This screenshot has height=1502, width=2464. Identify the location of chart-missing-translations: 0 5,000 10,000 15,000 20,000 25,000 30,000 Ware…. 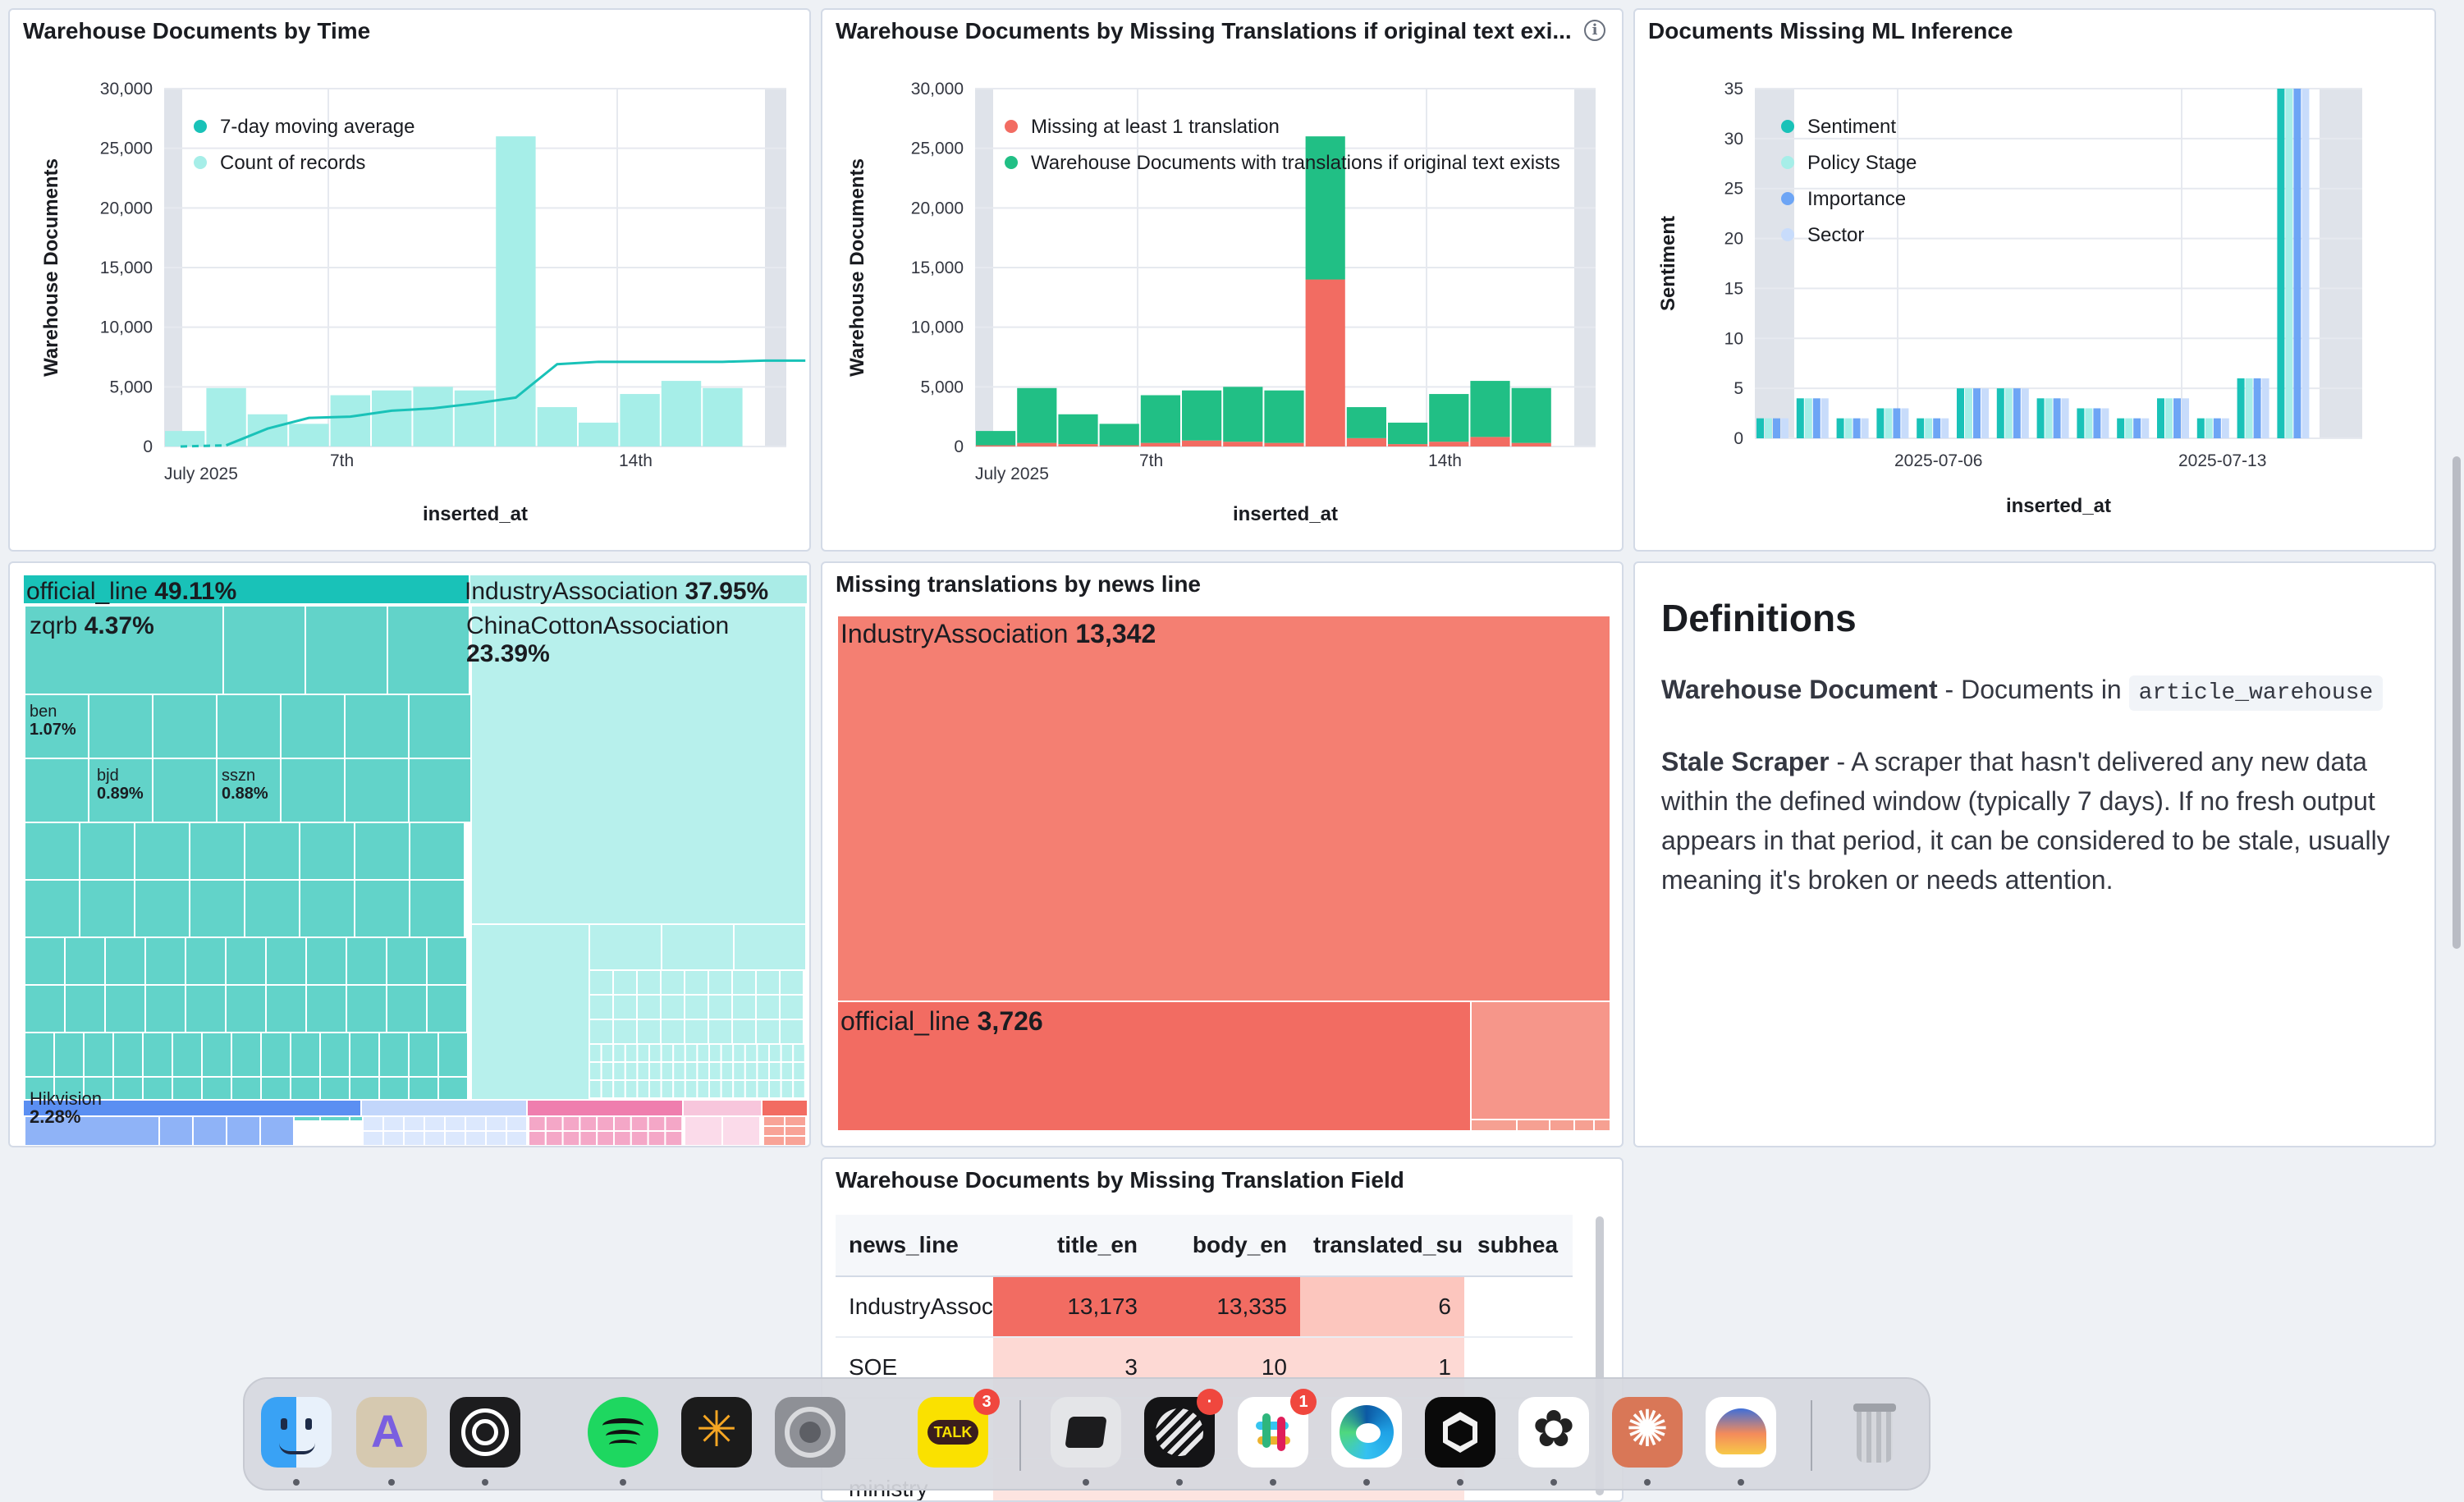
(1223, 281).